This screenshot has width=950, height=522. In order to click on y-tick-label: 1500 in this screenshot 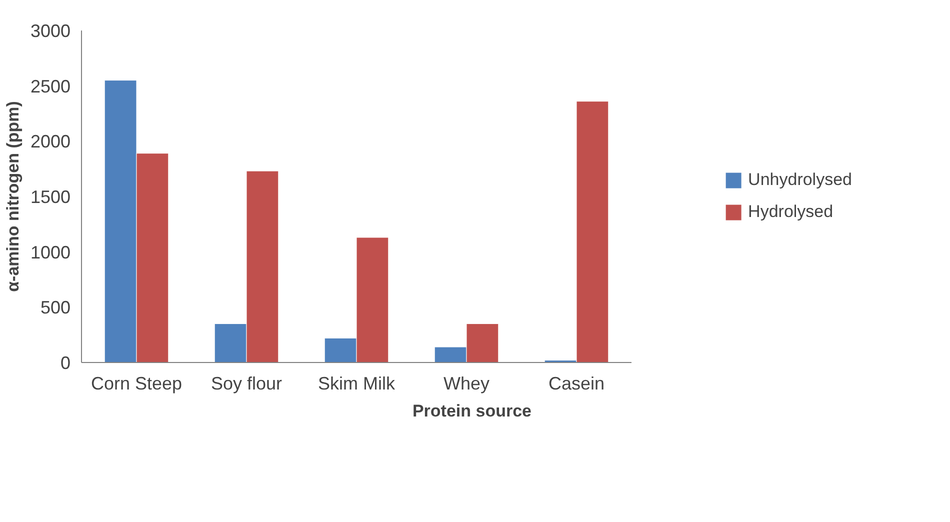, I will do `click(50, 197)`.